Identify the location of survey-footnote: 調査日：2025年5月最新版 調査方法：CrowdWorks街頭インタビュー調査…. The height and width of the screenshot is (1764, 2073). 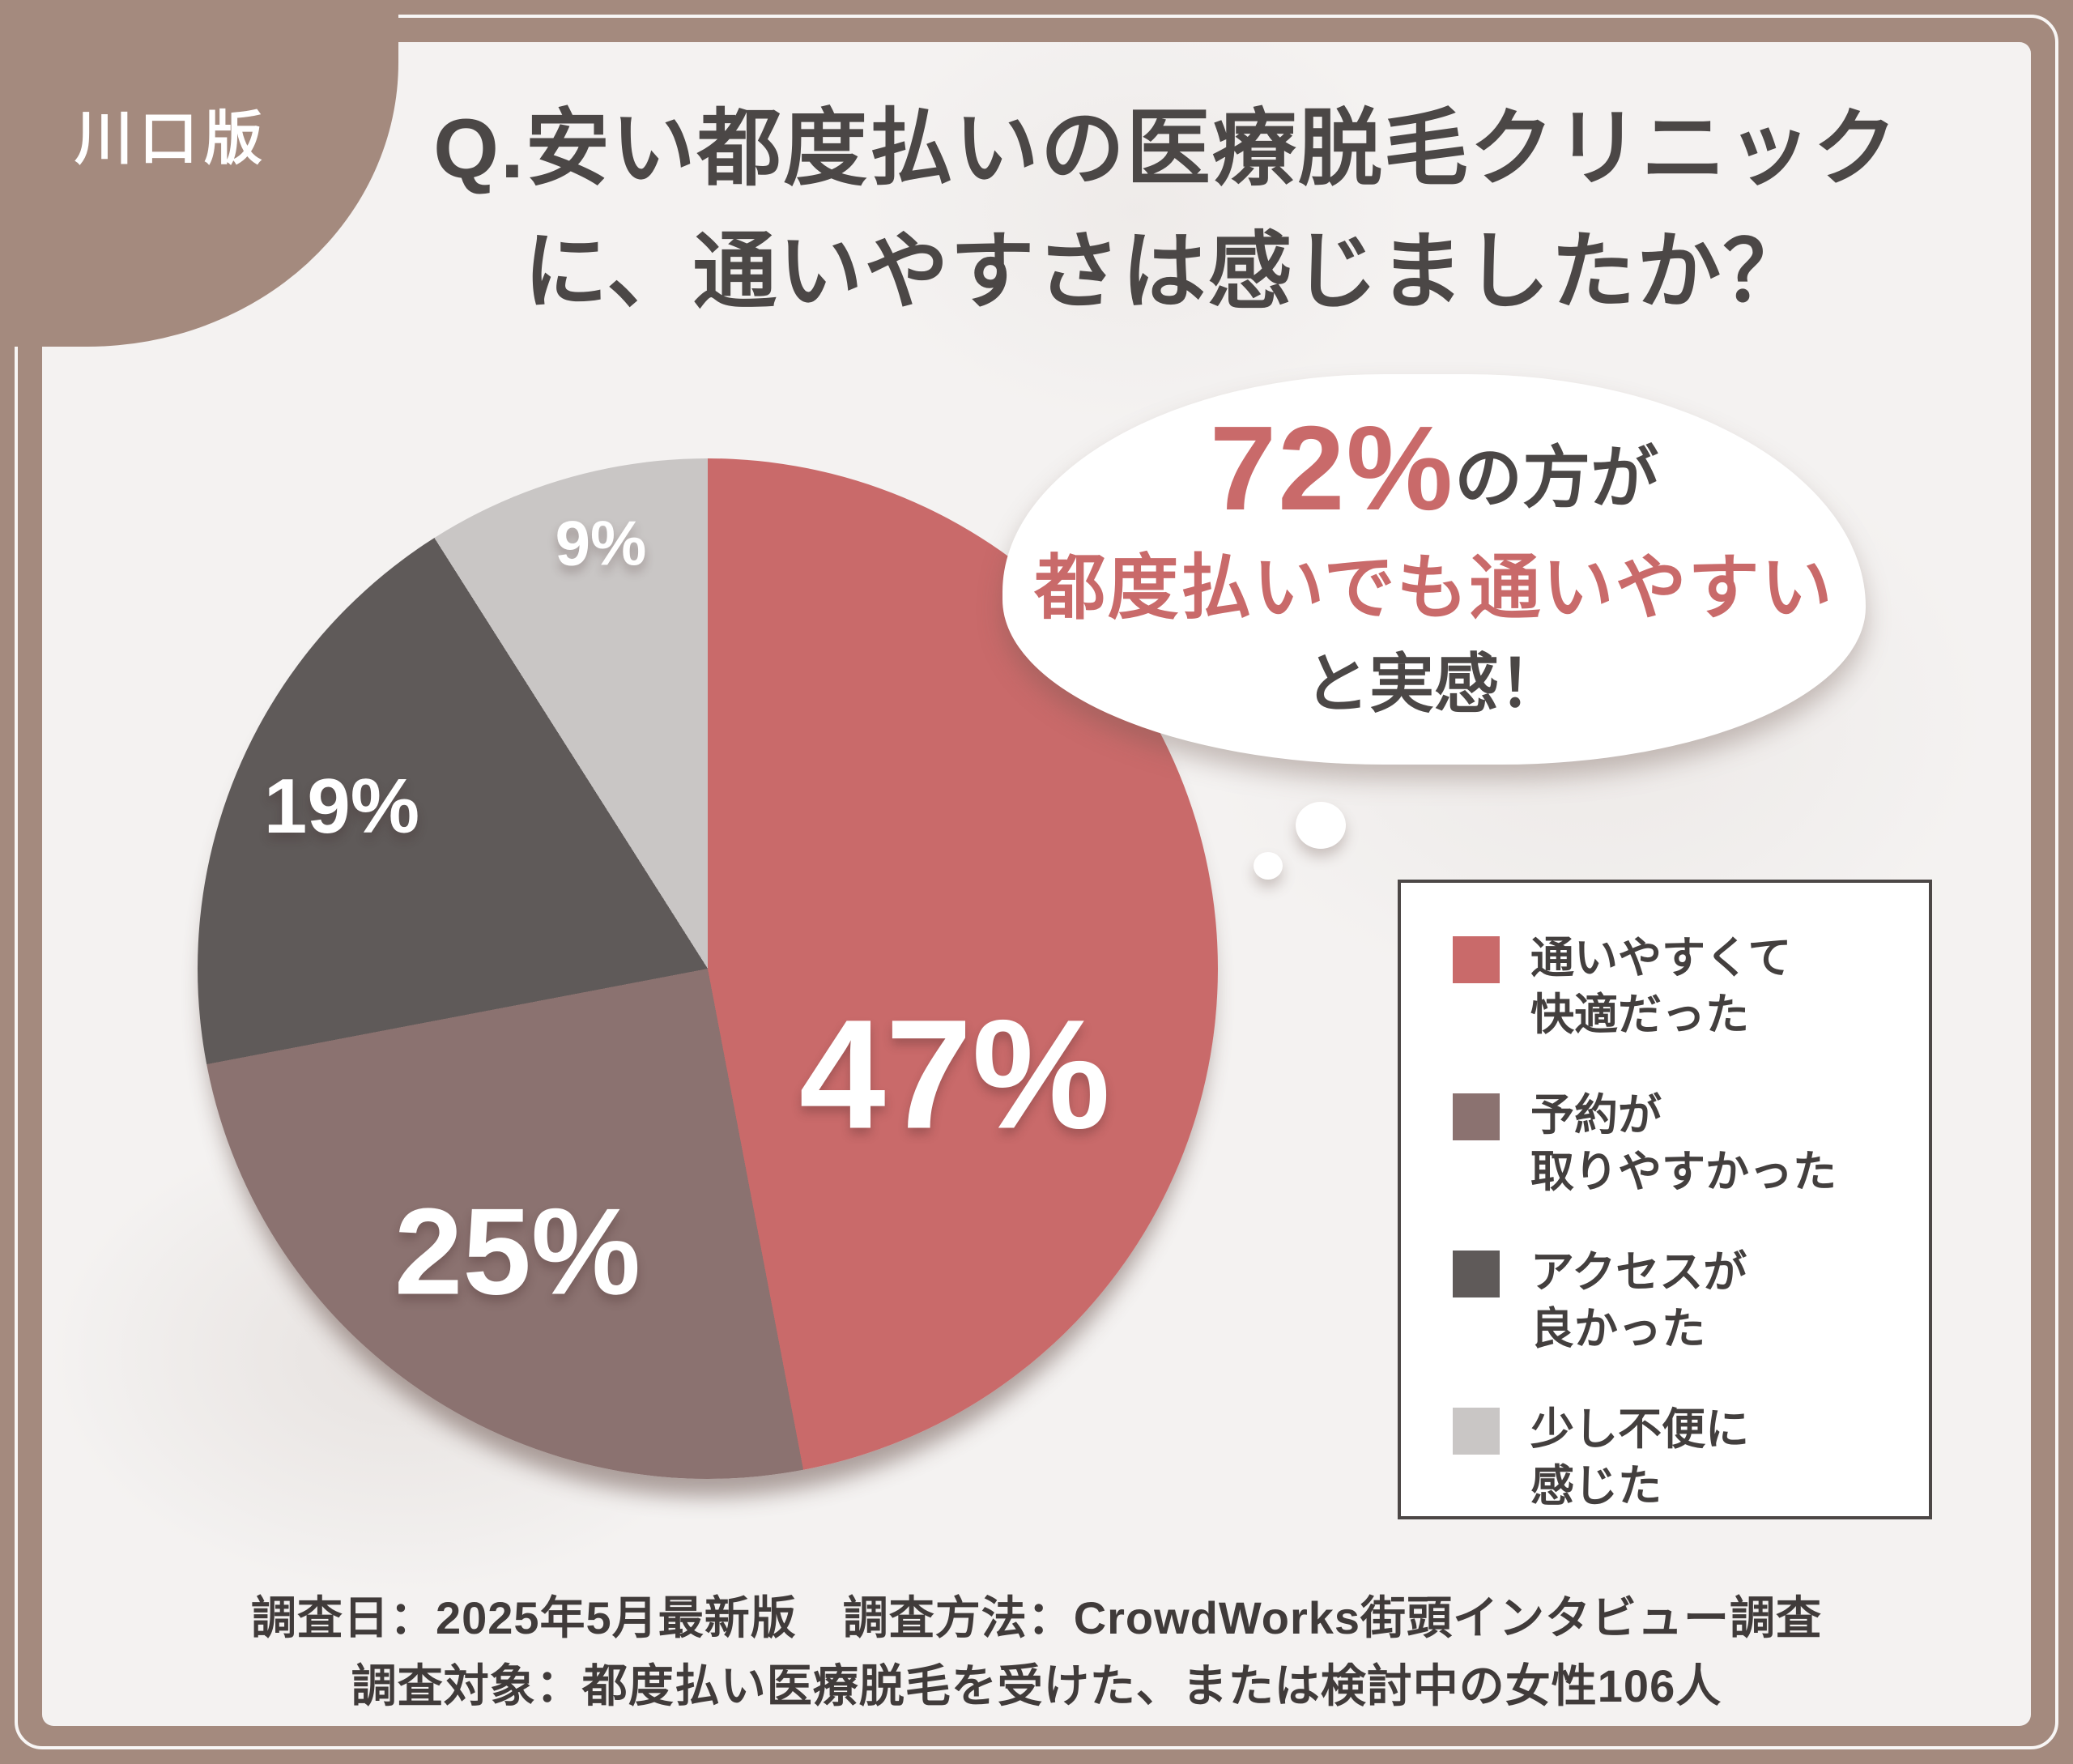
(1036, 1652).